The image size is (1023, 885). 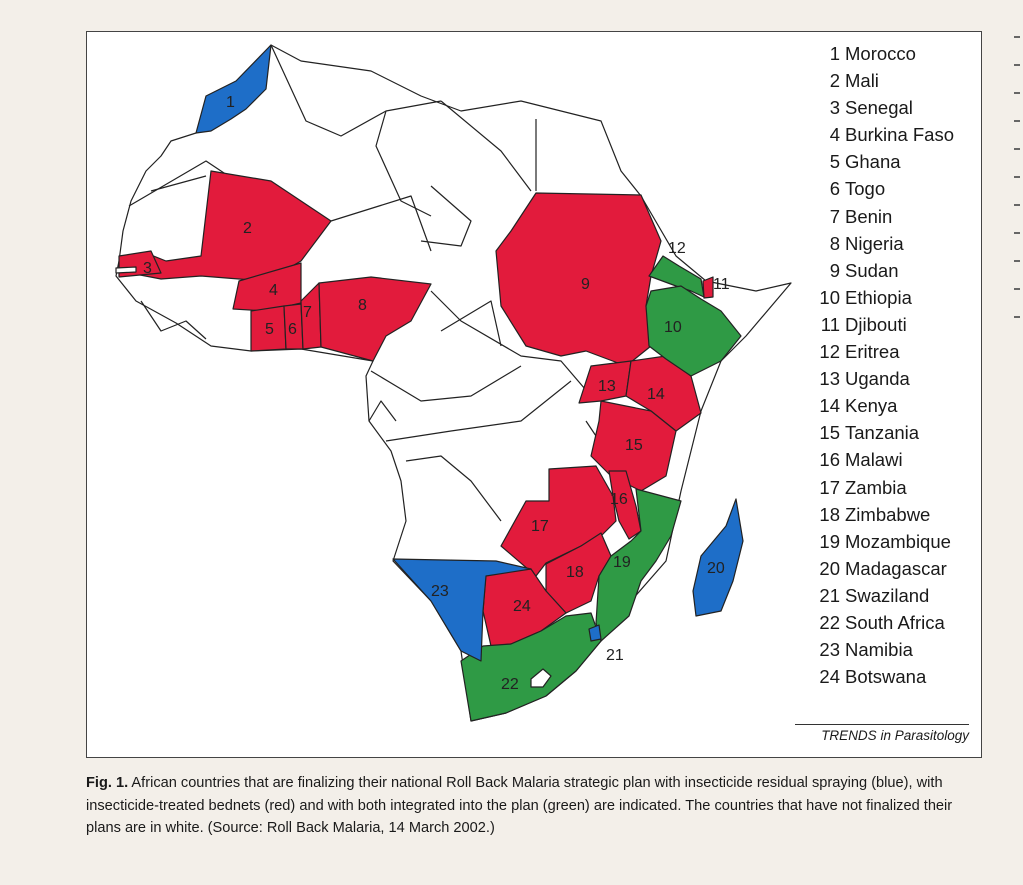 I want to click on legend-item: 1 Morocco, so click(x=897, y=53).